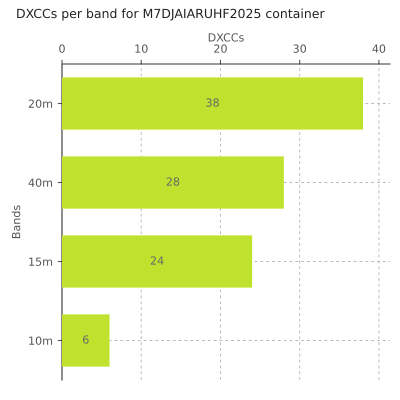 The image size is (400, 400). I want to click on data-label: 24, so click(157, 260).